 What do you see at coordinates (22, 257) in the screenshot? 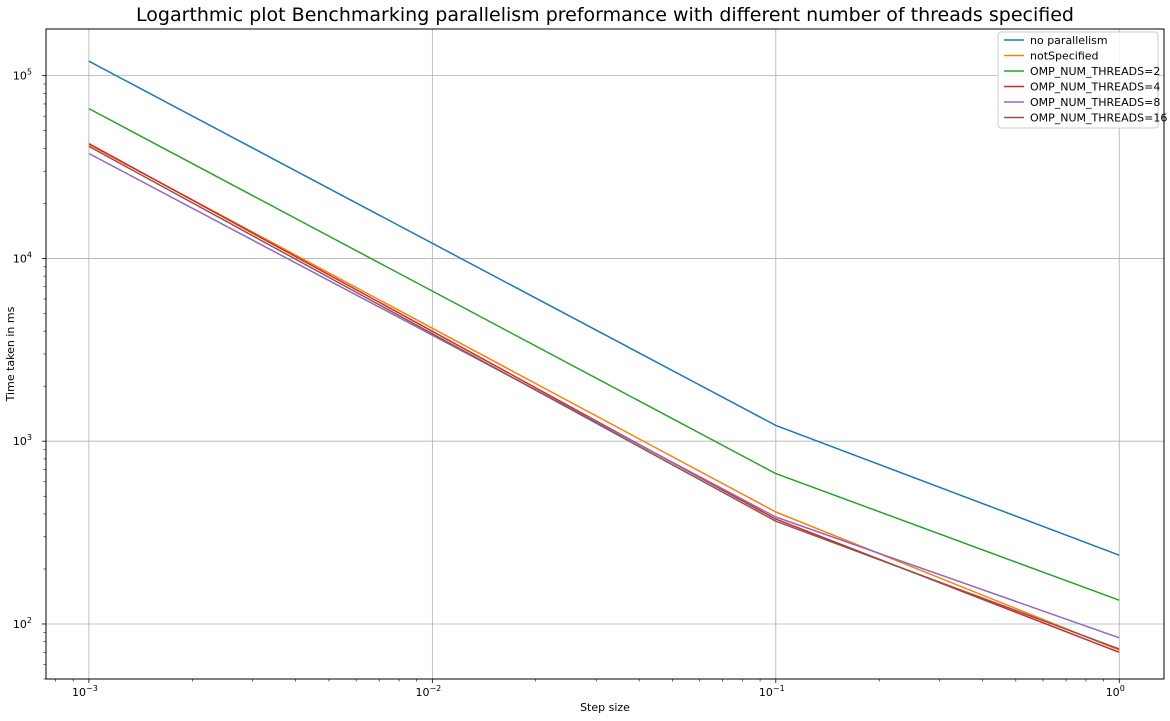
I see `y-tick-label: 10⁴` at bounding box center [22, 257].